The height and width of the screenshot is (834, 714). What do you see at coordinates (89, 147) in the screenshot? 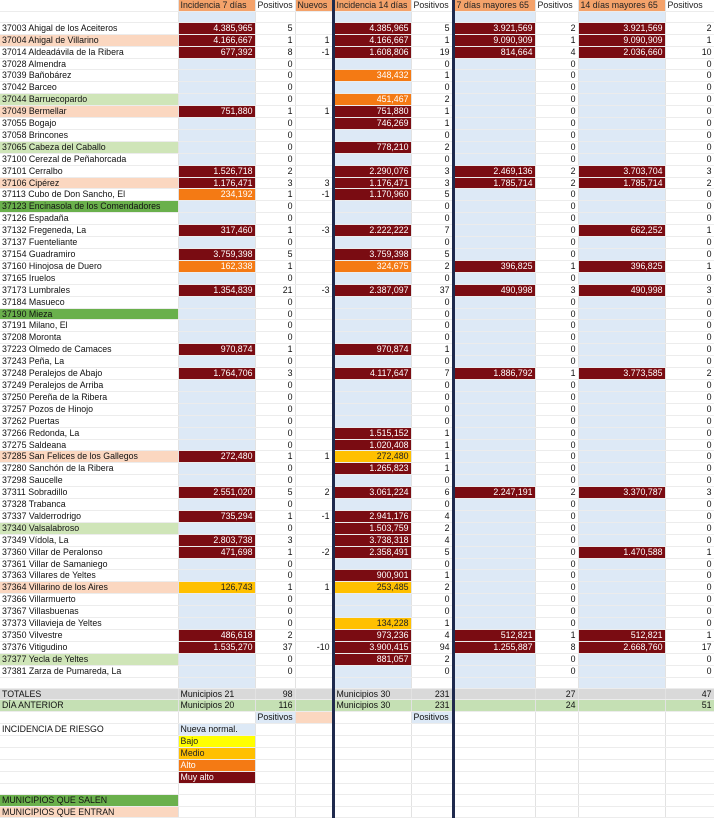
I see `municipality-name: 37065 Cabeza del Caballo` at bounding box center [89, 147].